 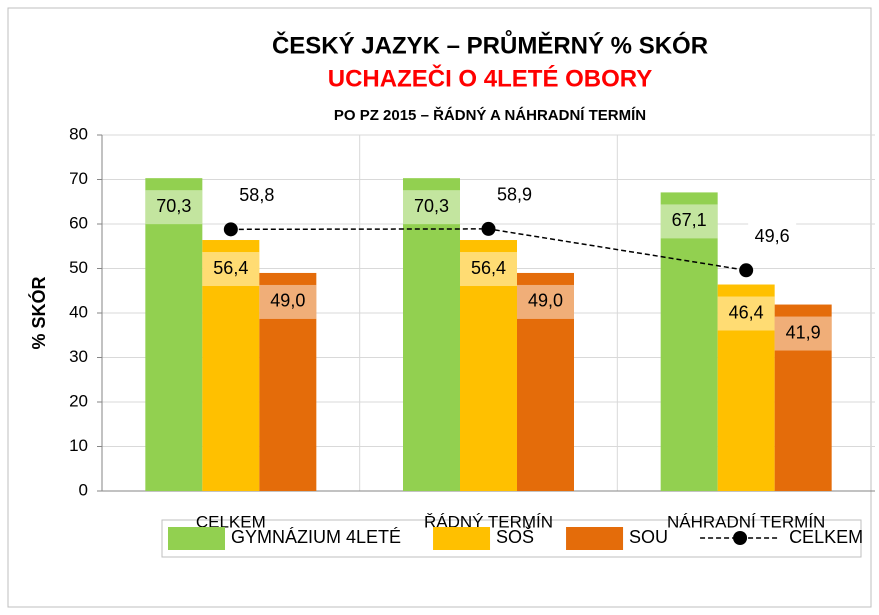 I want to click on legend-label: CELKEM, so click(x=826, y=537).